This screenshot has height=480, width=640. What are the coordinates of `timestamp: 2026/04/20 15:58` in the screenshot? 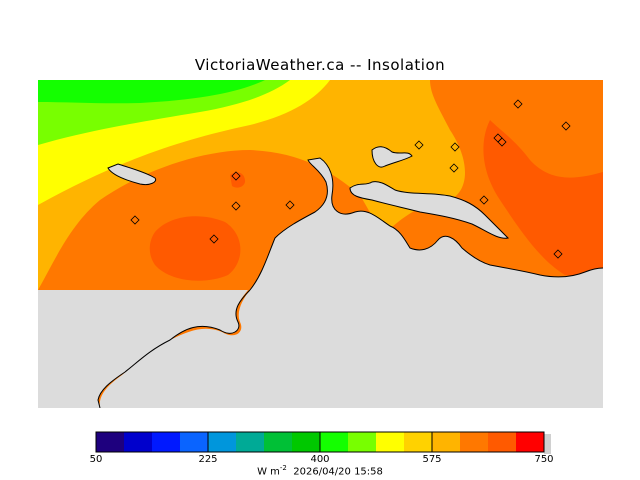 It's located at (338, 472).